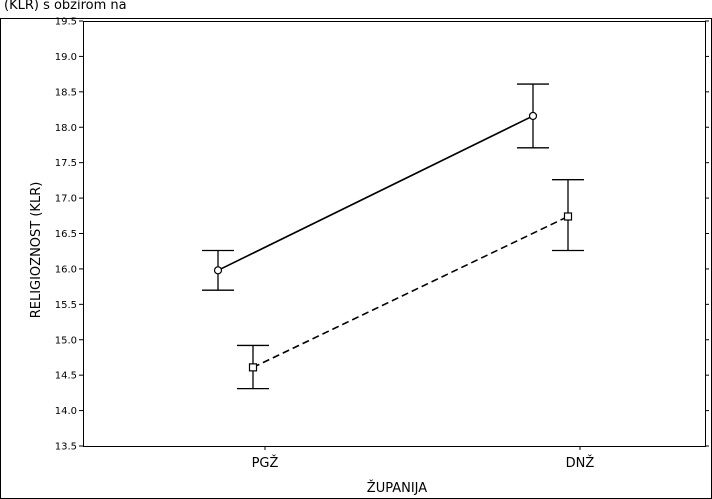  I want to click on y-tick-label: 18.5, so click(66, 92).